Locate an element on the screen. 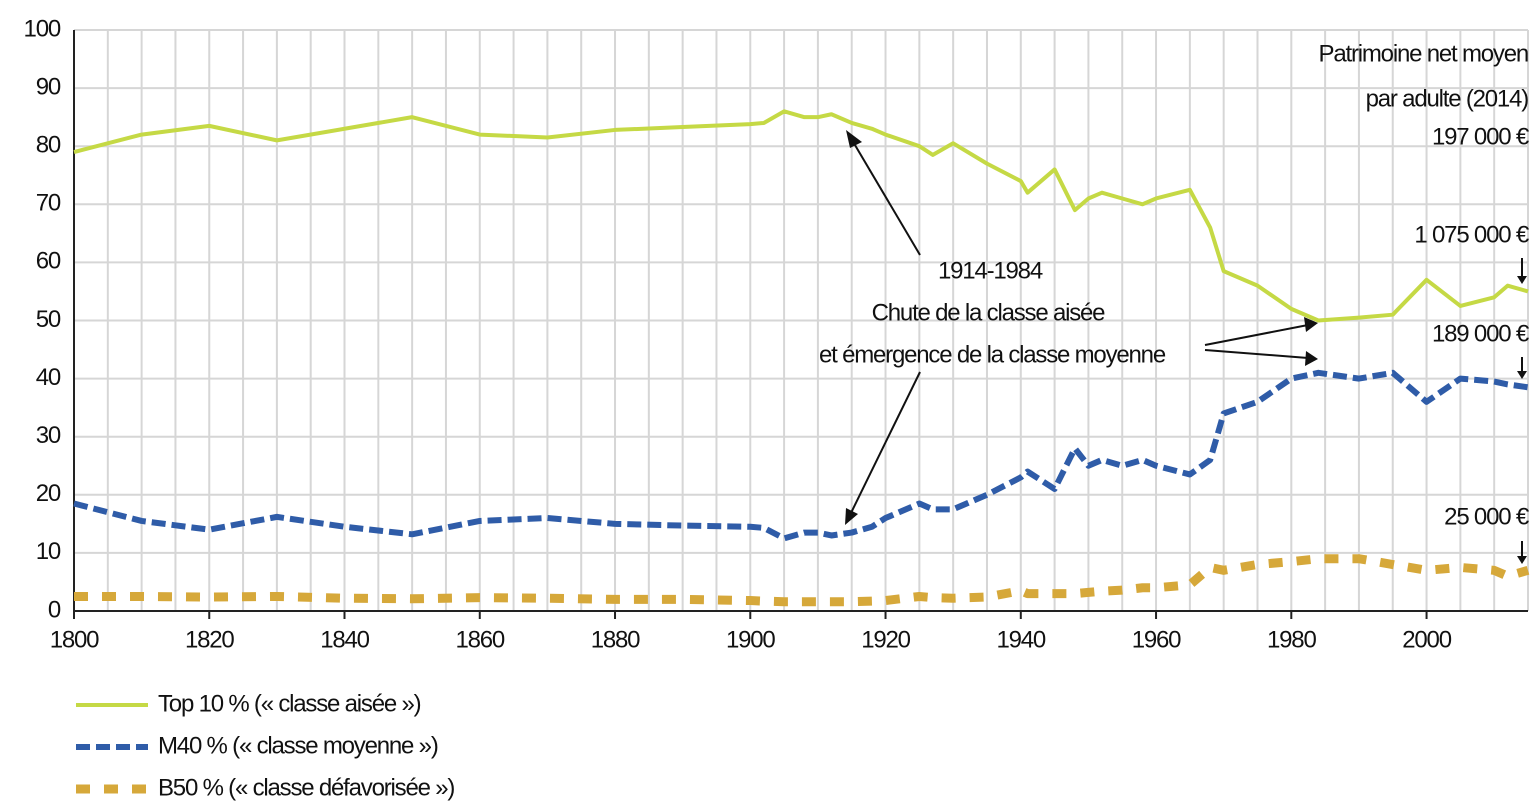  y-tick-label: 50 is located at coordinates (48, 319).